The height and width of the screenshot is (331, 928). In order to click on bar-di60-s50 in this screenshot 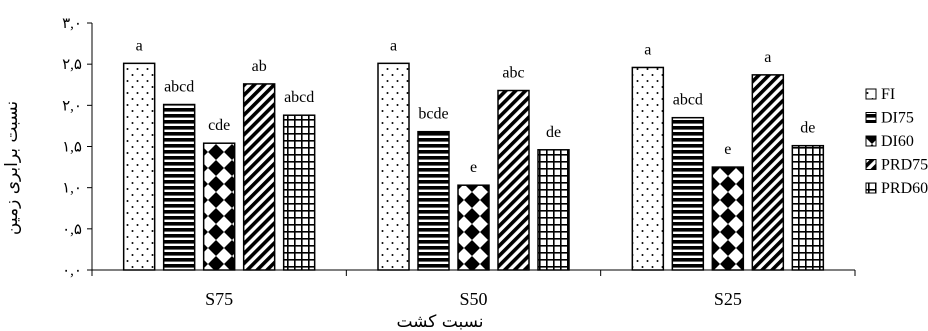, I will do `click(473, 227)`.